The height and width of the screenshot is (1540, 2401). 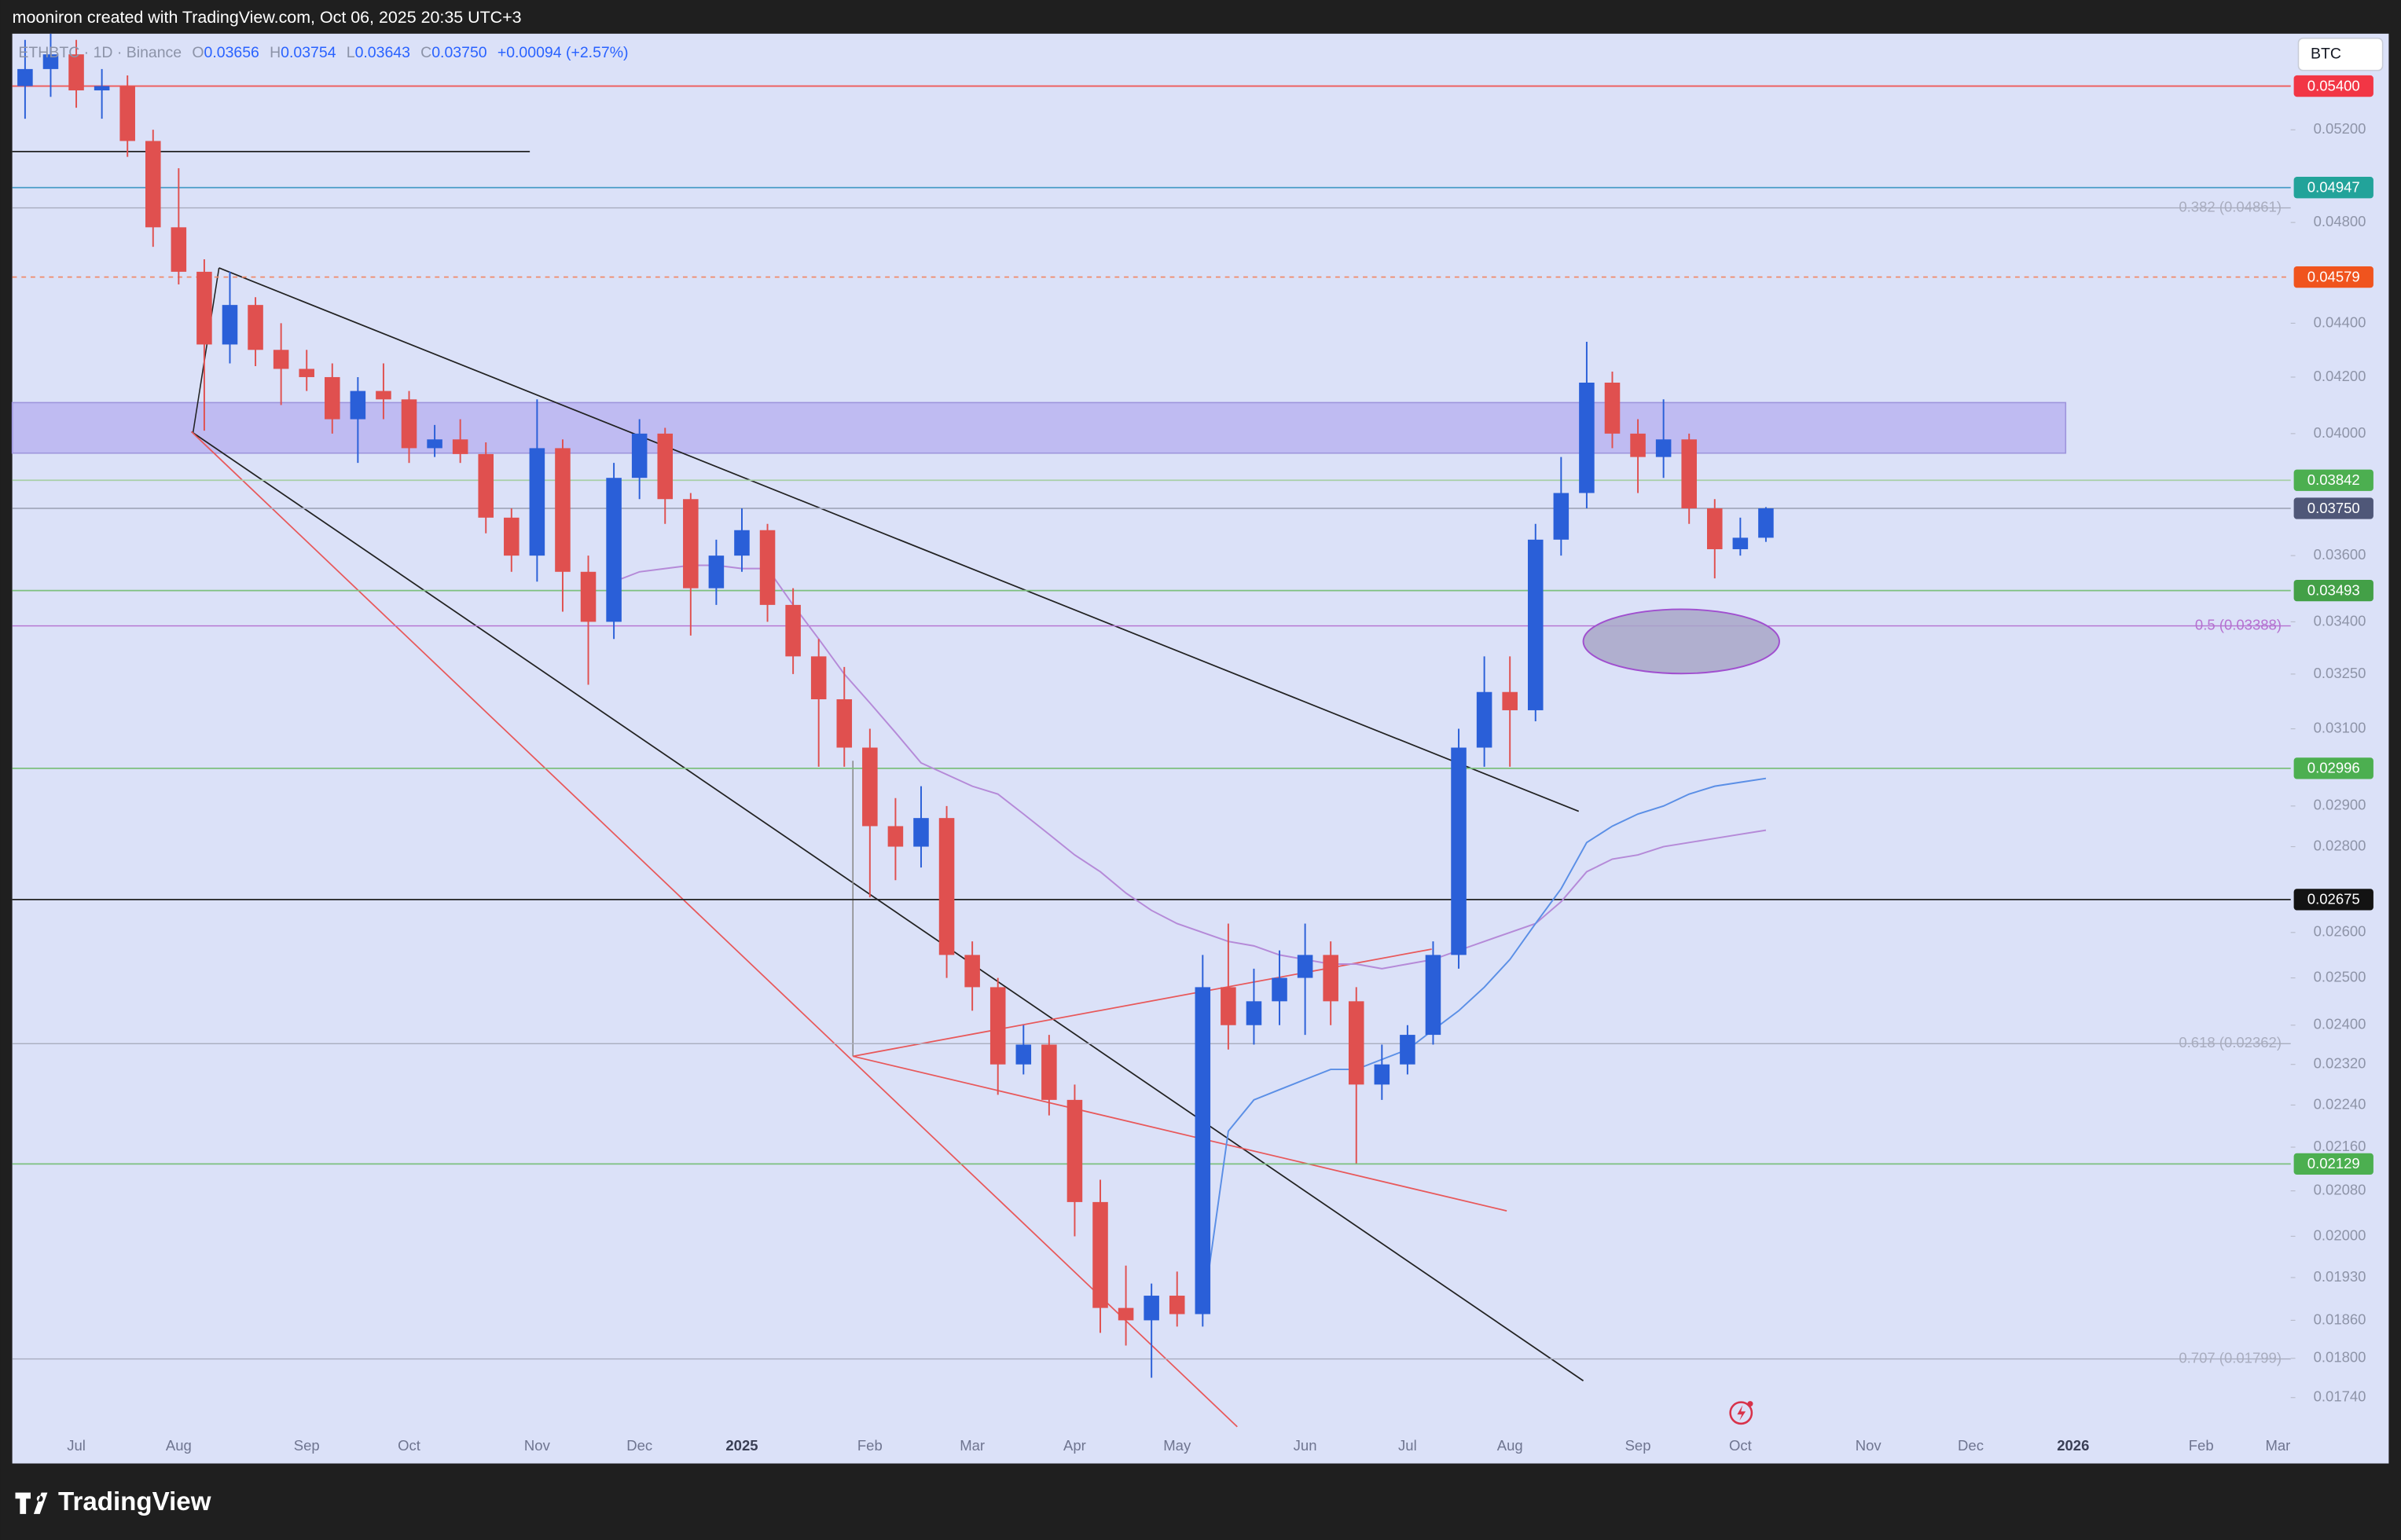 What do you see at coordinates (179, 1445) in the screenshot?
I see `x-tick-label: Aug` at bounding box center [179, 1445].